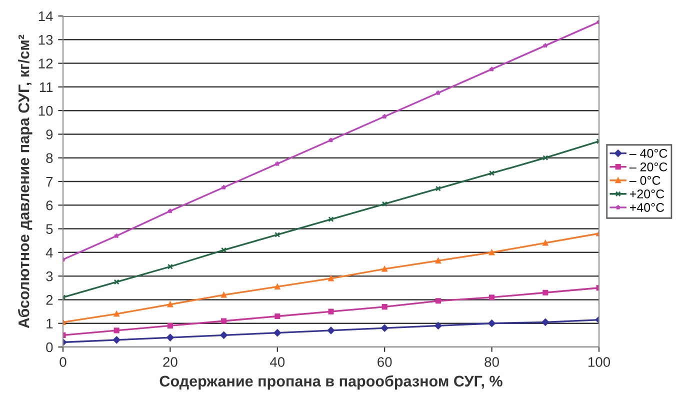  Describe the element at coordinates (49, 276) in the screenshot. I see `y-tick-label: 3` at that location.